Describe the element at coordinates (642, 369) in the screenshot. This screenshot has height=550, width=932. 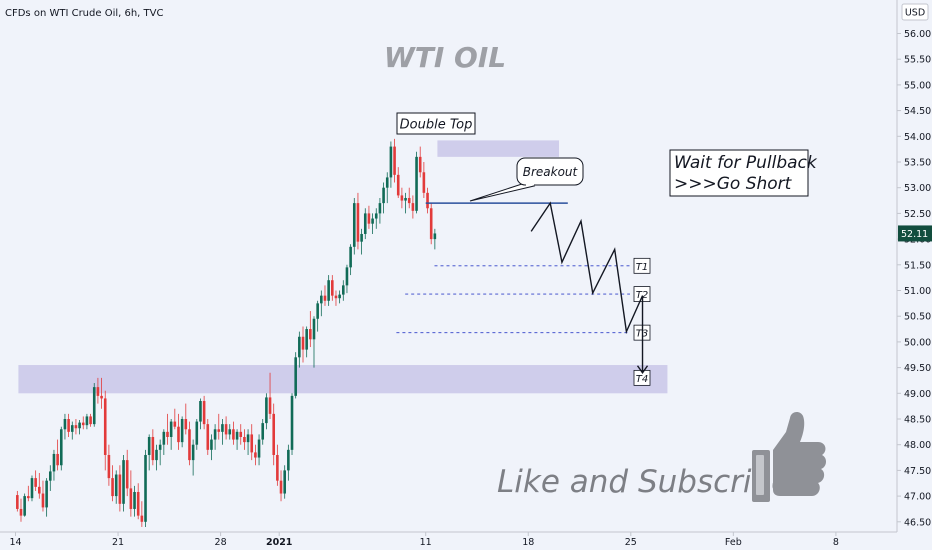
I see `projection-arrowhead` at that location.